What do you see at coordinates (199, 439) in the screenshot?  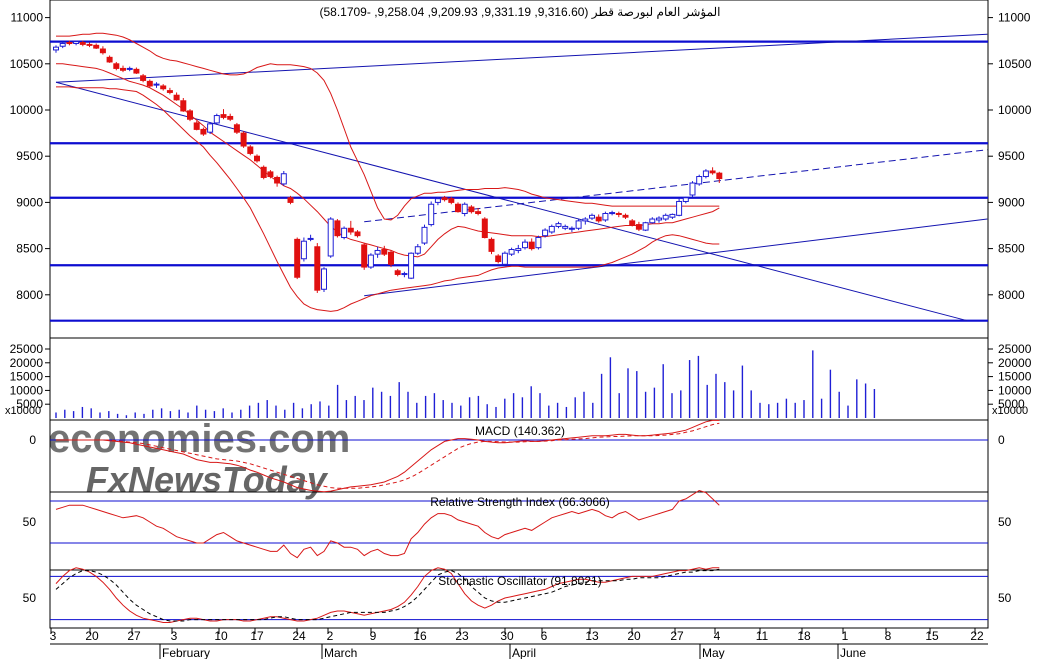 I see `watermark-line1: economies.com` at bounding box center [199, 439].